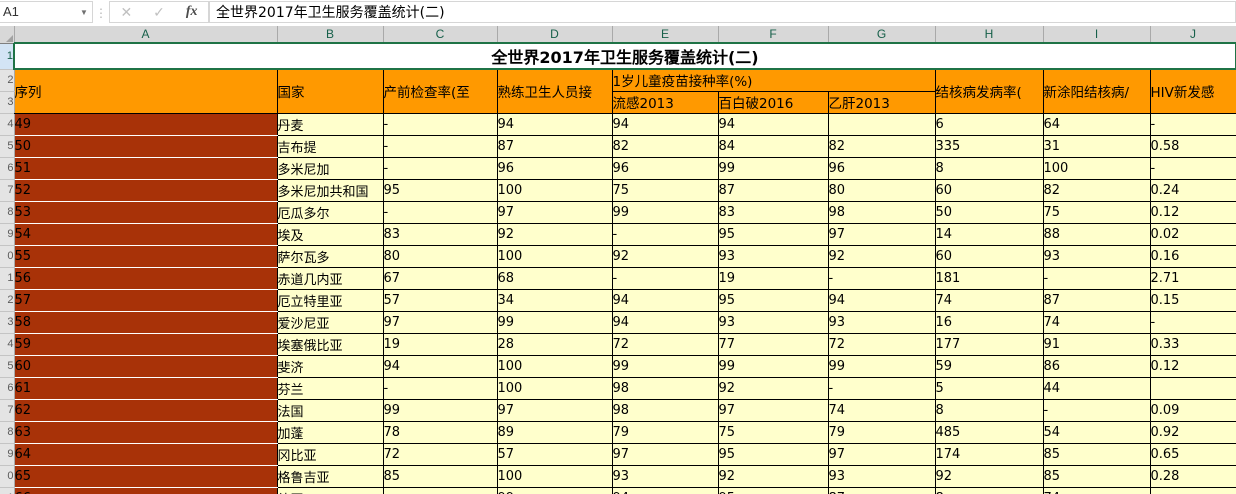 The width and height of the screenshot is (1236, 494). I want to click on cell-hiv-new-infections: 0.12, so click(1193, 366).